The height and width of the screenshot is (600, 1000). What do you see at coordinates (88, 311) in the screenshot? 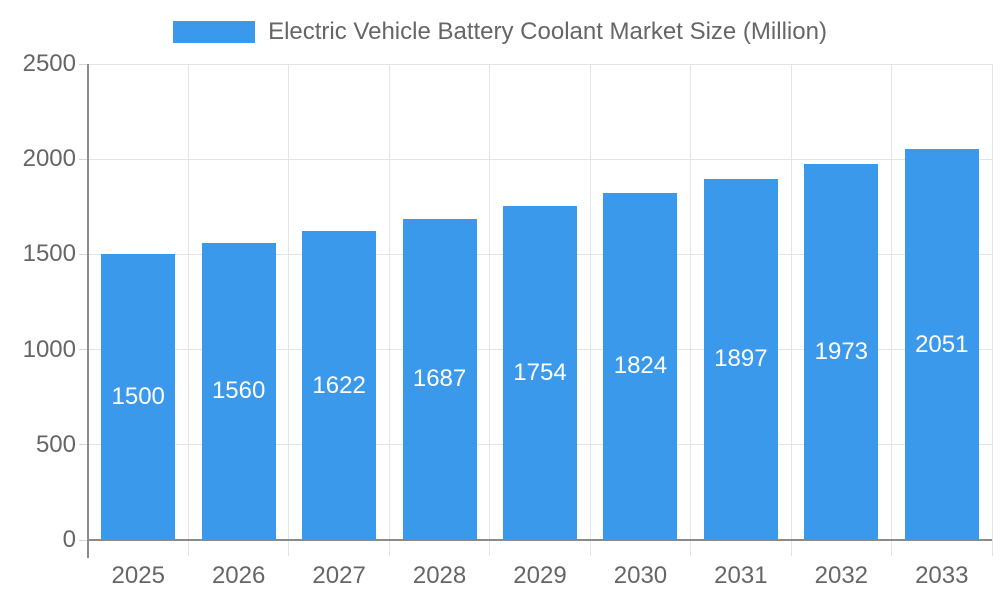
I see `y-axis-line` at bounding box center [88, 311].